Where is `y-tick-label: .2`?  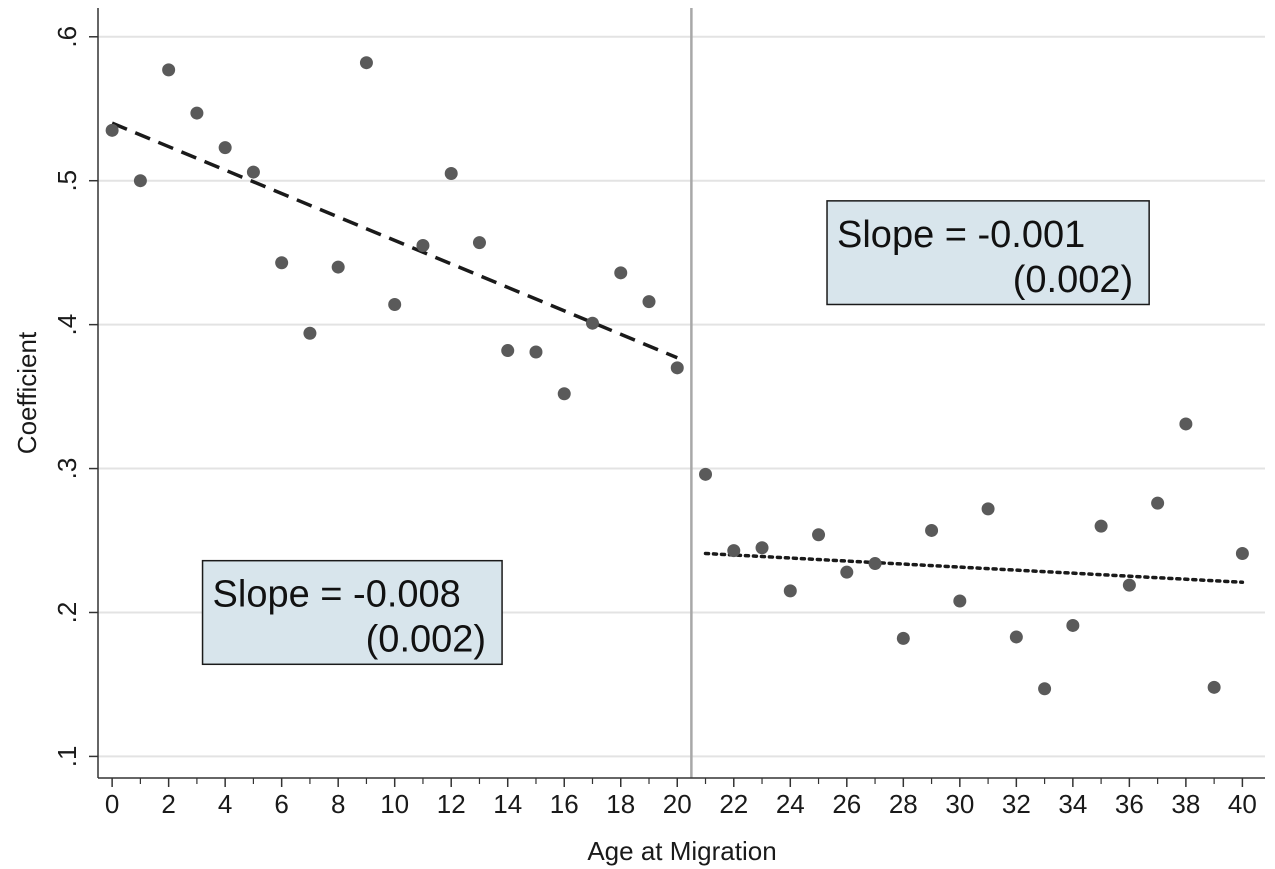 y-tick-label: .2 is located at coordinates (67, 613).